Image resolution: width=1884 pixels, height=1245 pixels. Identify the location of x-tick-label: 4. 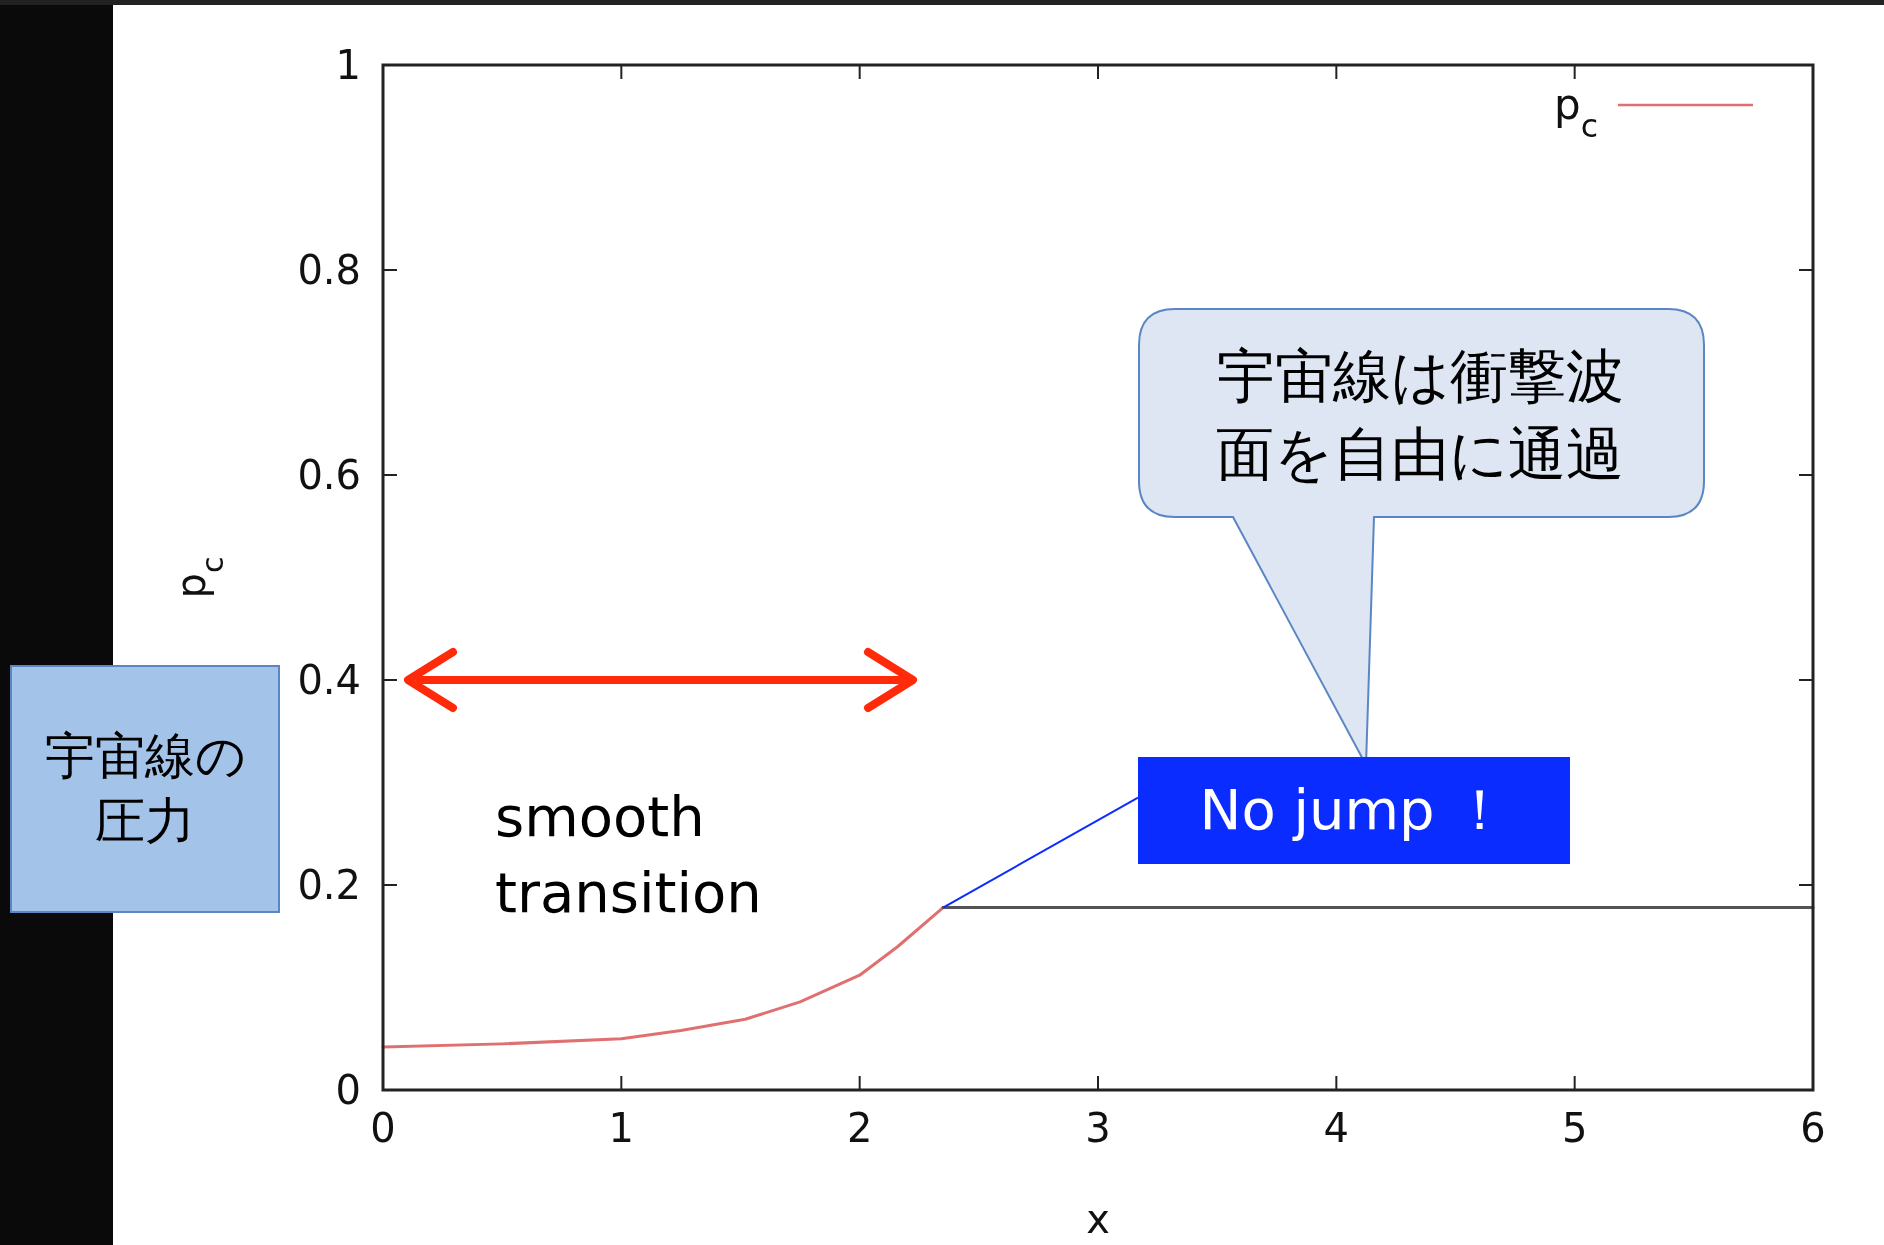
(1336, 1128).